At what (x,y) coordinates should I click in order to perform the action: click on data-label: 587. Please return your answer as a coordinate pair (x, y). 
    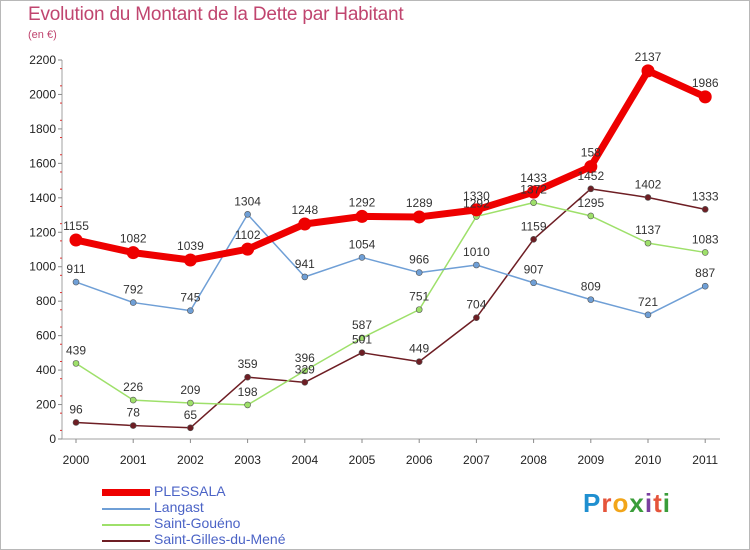
    Looking at the image, I should click on (362, 325).